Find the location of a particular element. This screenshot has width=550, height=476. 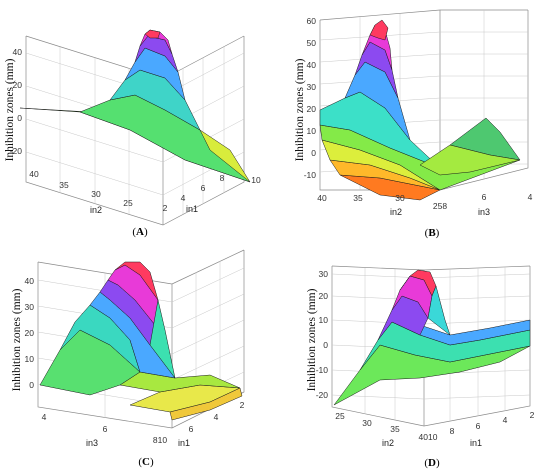

panel-d-xlabel: in1 is located at coordinates (476, 443).